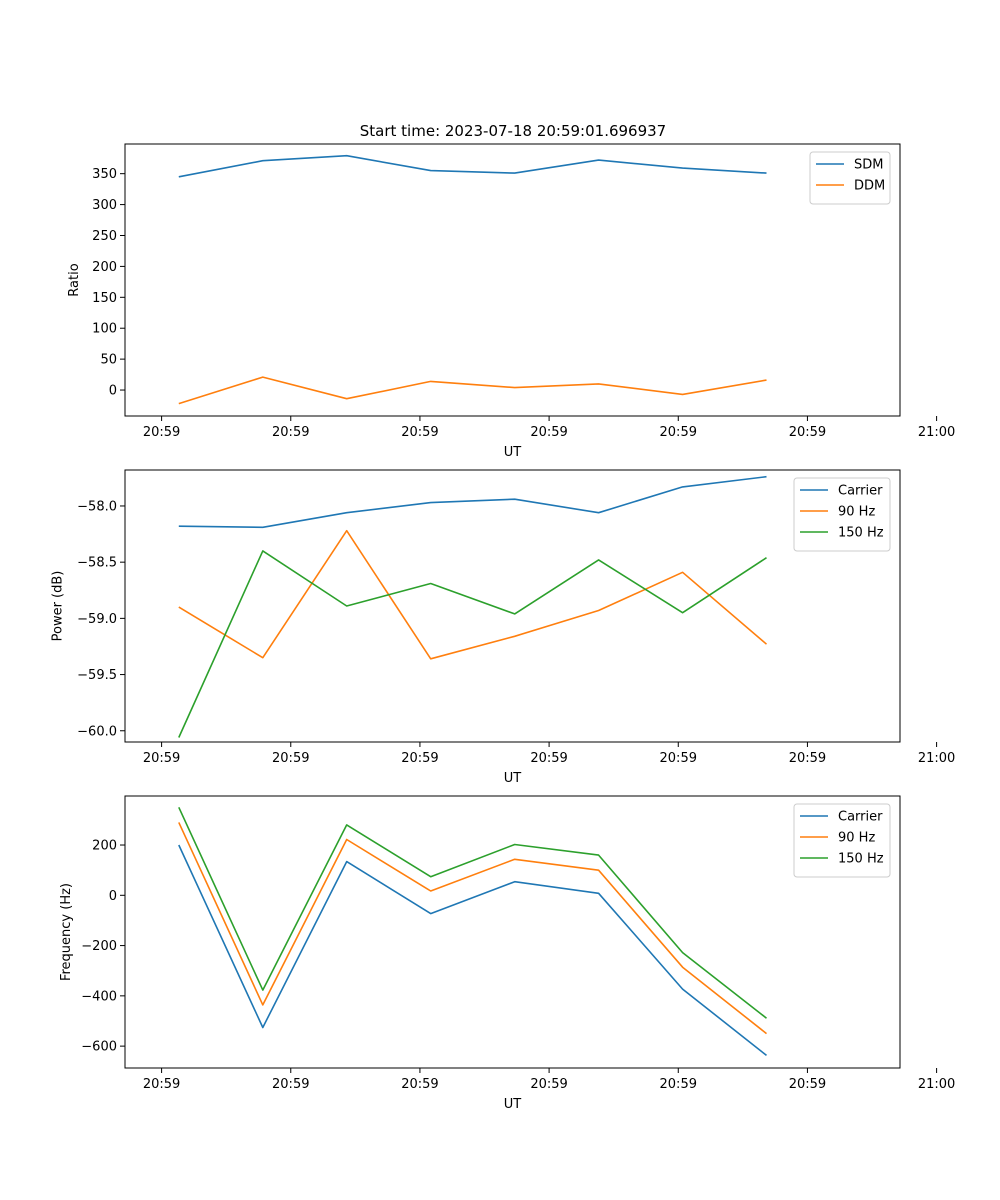 This screenshot has width=1000, height=1200. Describe the element at coordinates (97, 506) in the screenshot. I see `y-tick-label: −58.0` at that location.